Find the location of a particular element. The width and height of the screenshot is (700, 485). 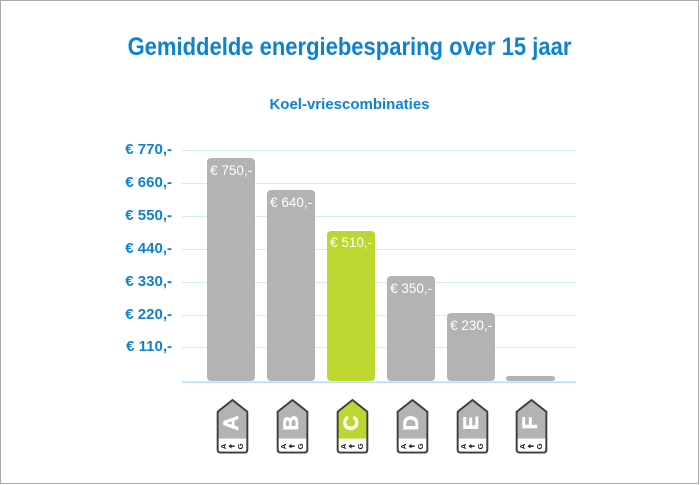

svg-text: D is located at coordinates (411, 422).